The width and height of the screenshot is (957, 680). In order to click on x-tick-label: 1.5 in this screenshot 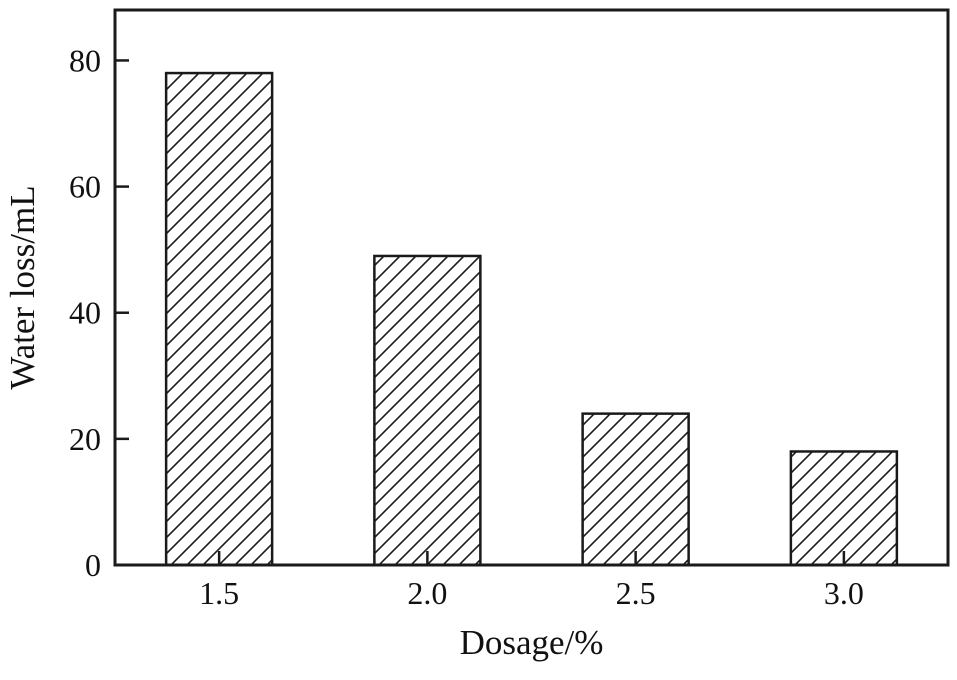, I will do `click(219, 593)`.